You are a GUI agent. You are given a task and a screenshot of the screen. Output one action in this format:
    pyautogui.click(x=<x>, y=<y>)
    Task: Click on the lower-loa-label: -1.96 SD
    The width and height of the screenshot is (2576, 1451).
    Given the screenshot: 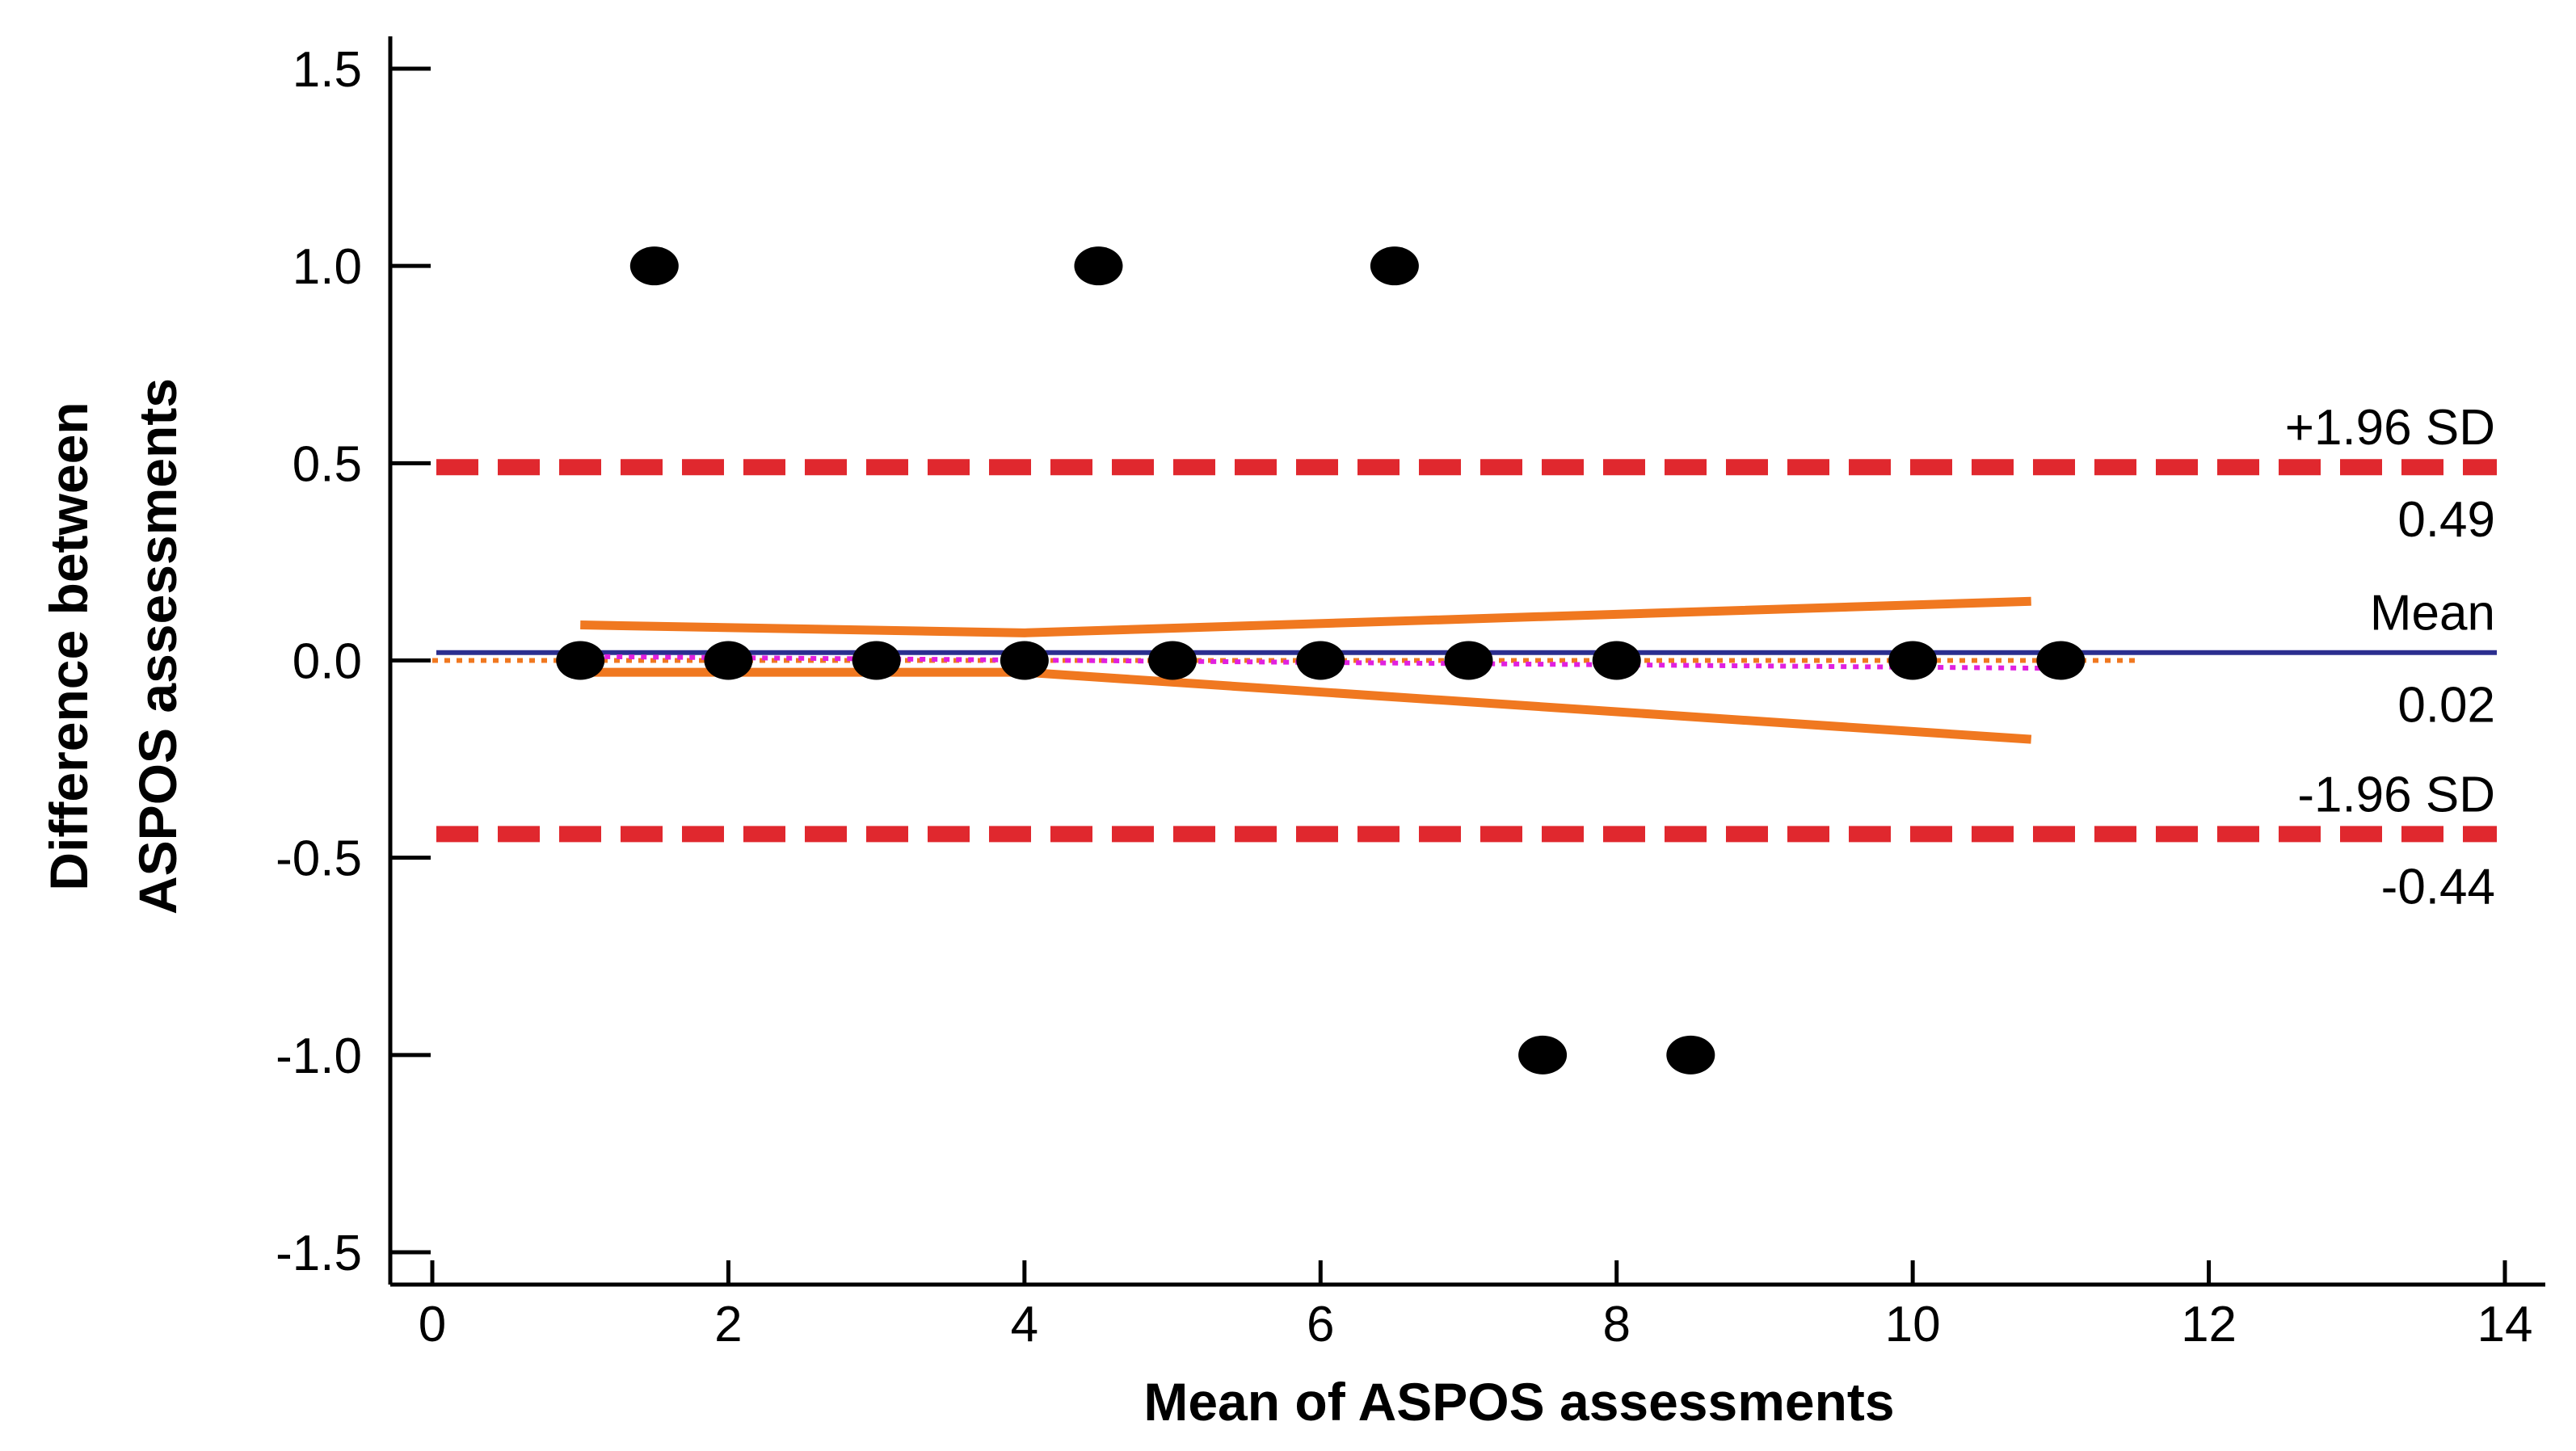 What is the action you would take?
    pyautogui.click(x=2396, y=794)
    